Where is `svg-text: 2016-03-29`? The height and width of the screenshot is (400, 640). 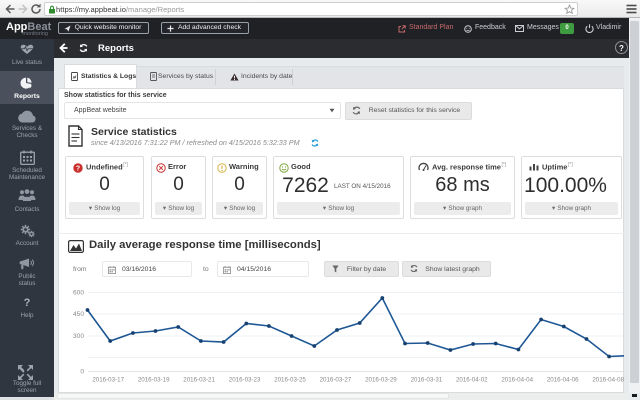
svg-text: 2016-03-29 is located at coordinates (381, 380).